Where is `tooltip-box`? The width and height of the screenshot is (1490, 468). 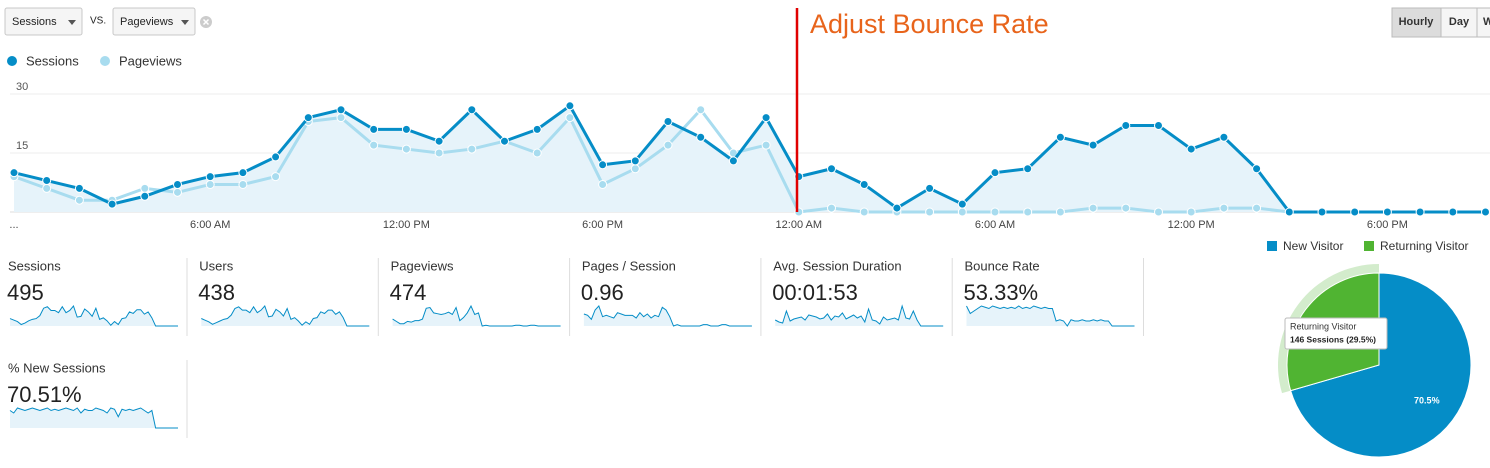 tooltip-box is located at coordinates (1336, 333).